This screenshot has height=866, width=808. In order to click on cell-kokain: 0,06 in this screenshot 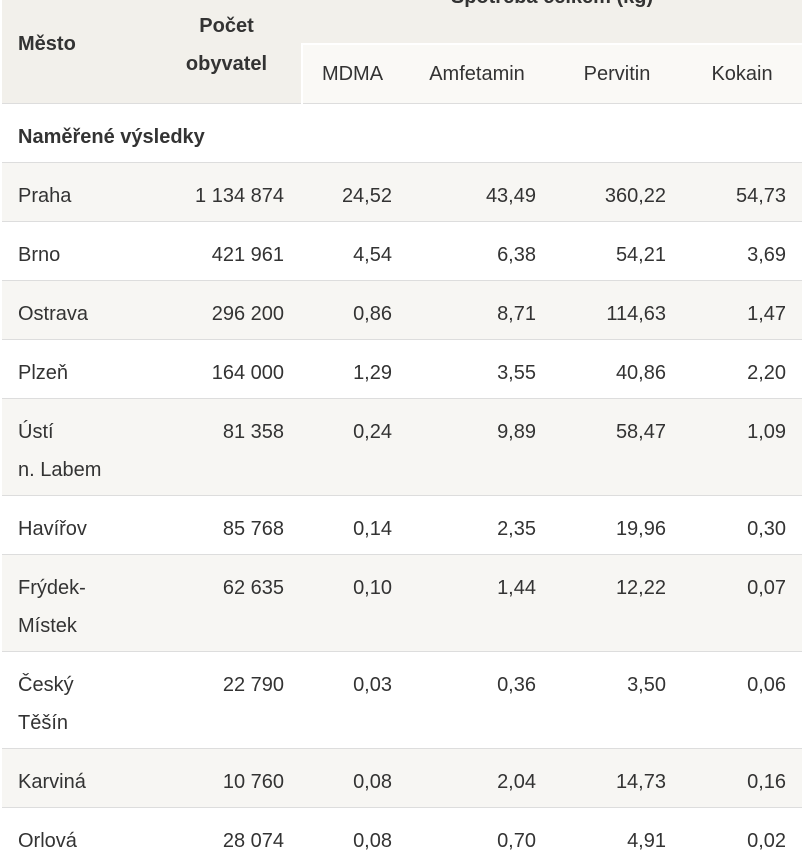, I will do `click(742, 700)`.